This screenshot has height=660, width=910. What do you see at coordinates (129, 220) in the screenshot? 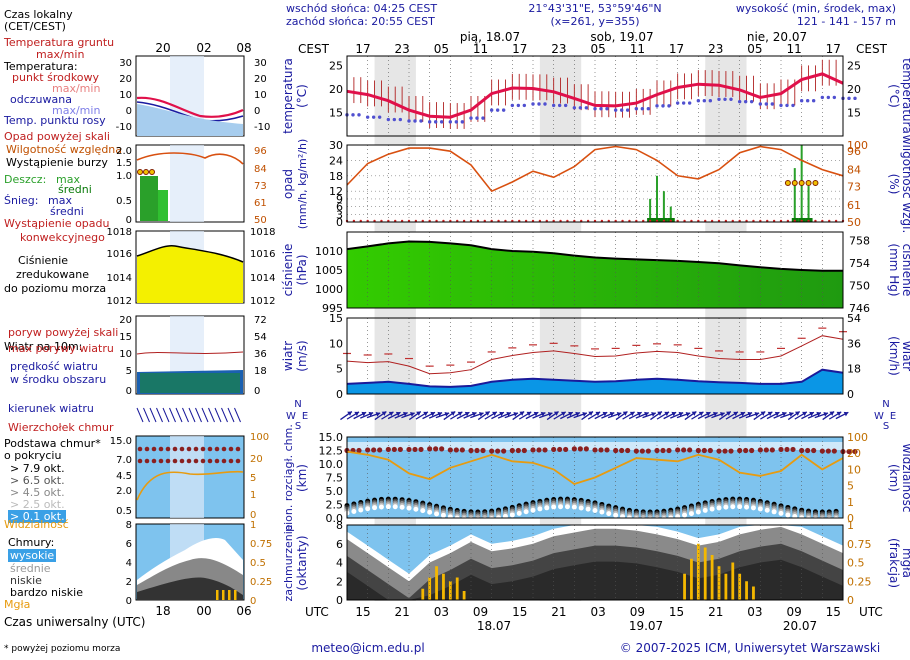
I see `legend-tick: 0` at bounding box center [129, 220].